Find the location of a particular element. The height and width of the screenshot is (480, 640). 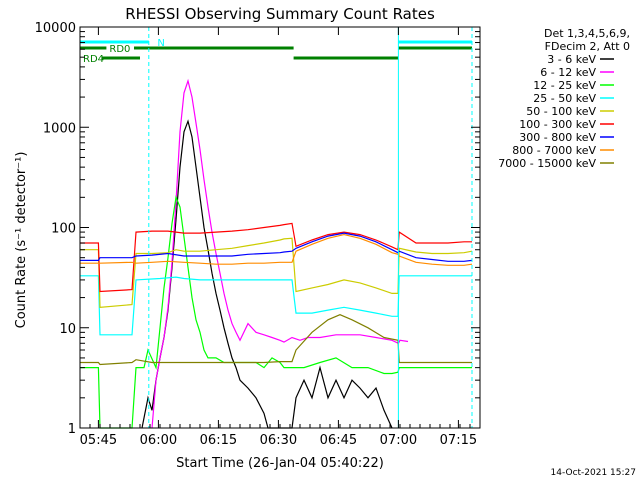

y-tick-label-3: 1000 is located at coordinates (59, 128).